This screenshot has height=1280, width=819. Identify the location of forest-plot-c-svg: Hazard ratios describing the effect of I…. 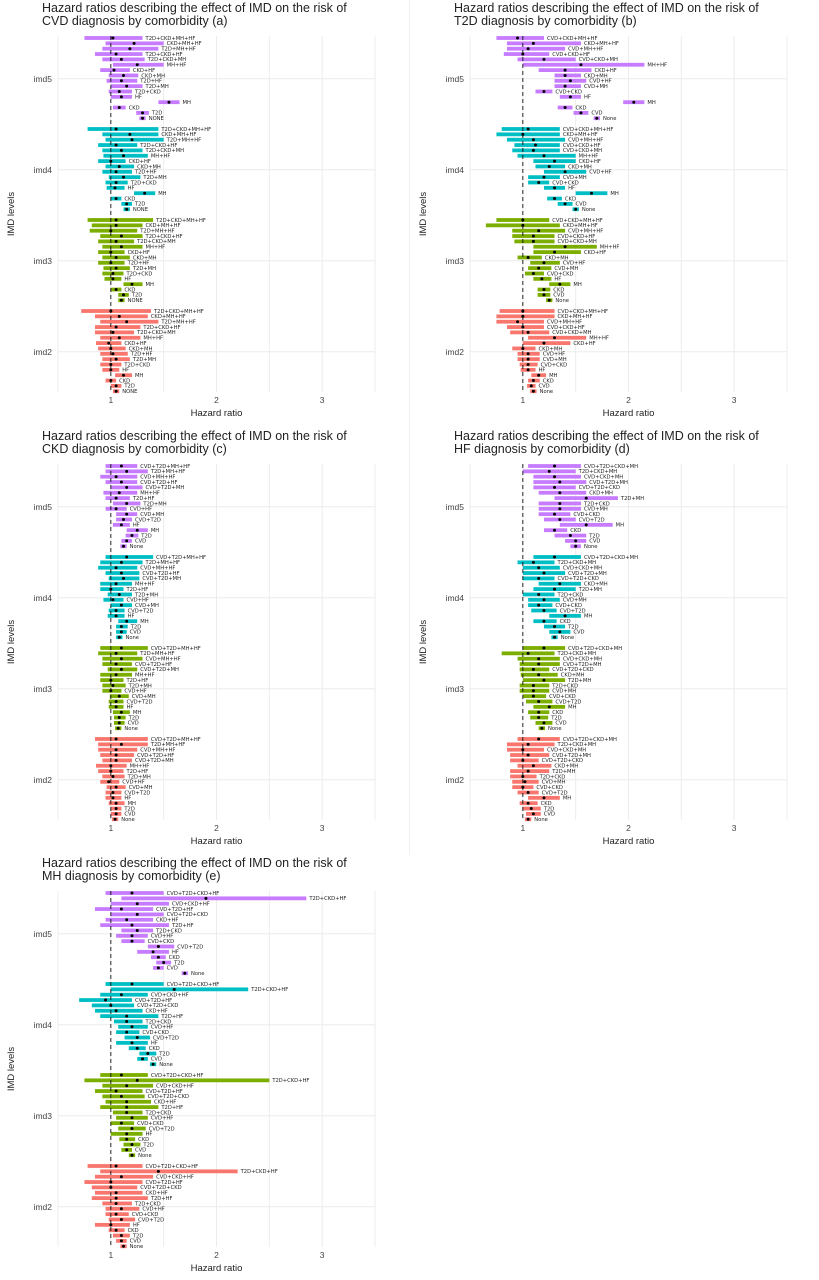
(191, 638).